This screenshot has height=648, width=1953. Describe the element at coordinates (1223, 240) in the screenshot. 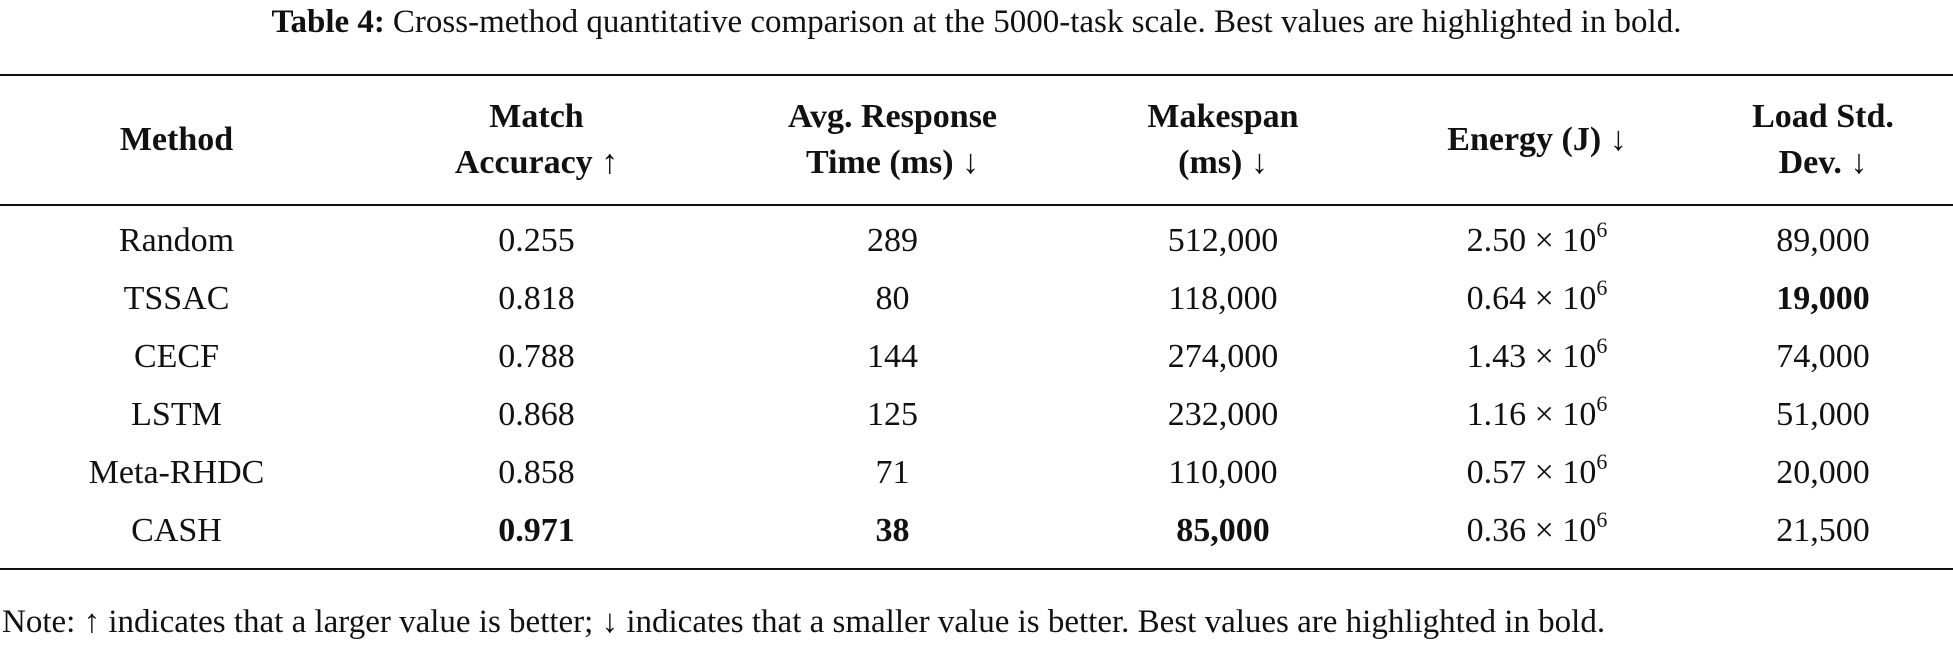

I see `table-cell: 512,000` at that location.